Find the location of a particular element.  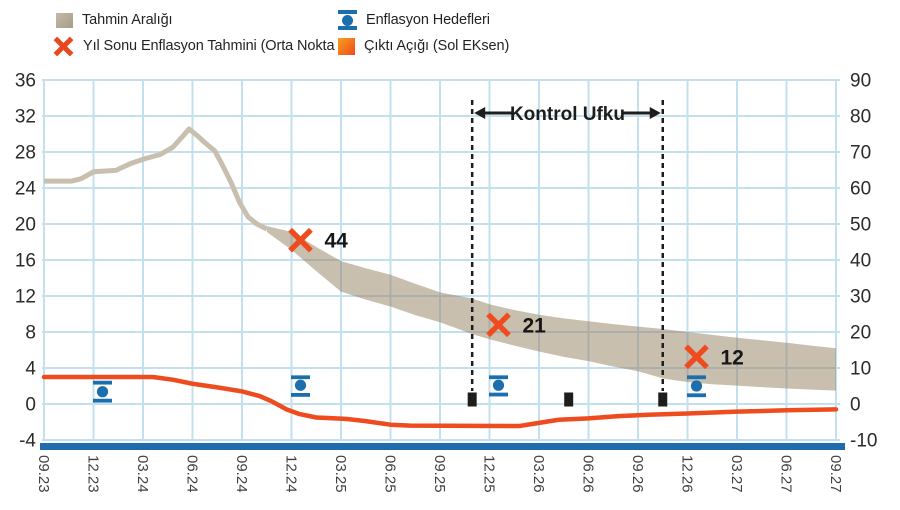

x-axis-tick-label: 12.25 is located at coordinates (489, 474).